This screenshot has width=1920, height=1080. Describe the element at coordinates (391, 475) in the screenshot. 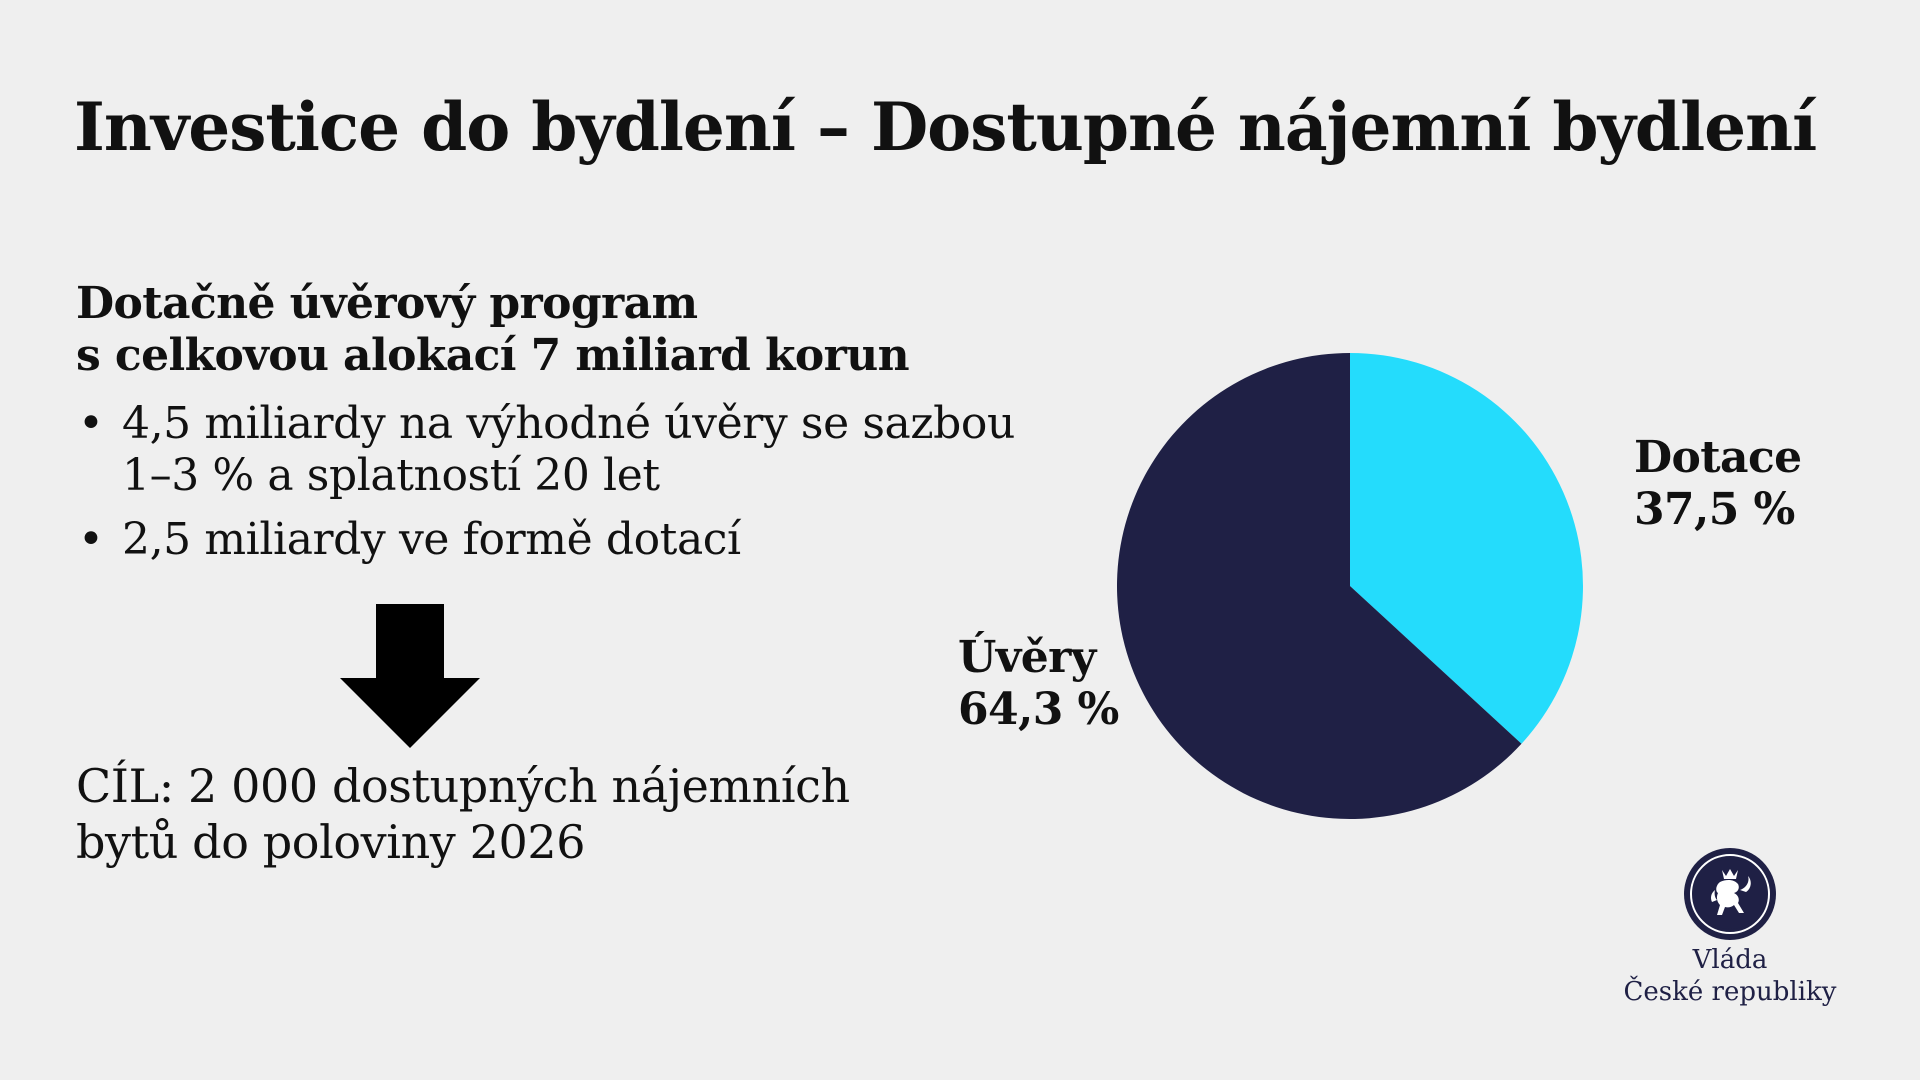

I see `bullet-item-loans-line2: 1–3 % a splatností 20 let` at that location.